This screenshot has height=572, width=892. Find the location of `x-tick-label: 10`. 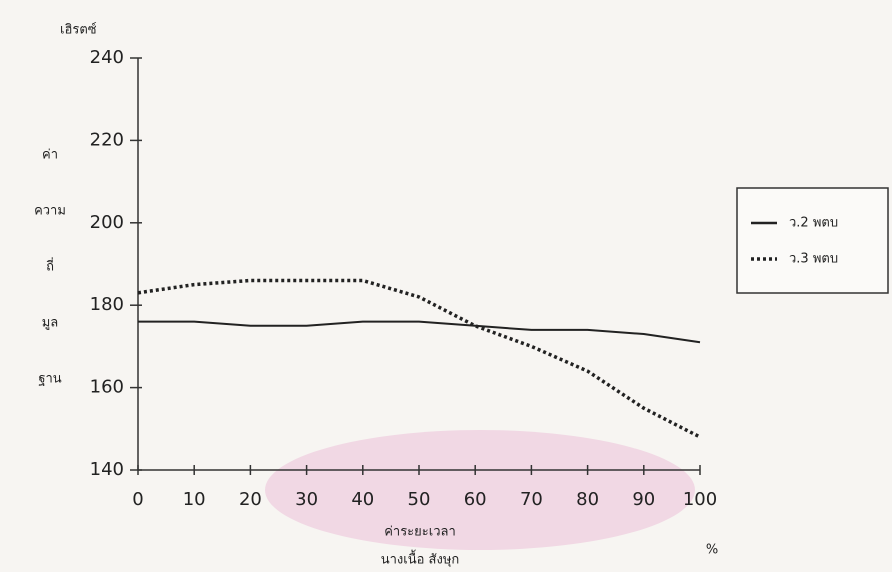

x-tick-label: 10 is located at coordinates (194, 499).